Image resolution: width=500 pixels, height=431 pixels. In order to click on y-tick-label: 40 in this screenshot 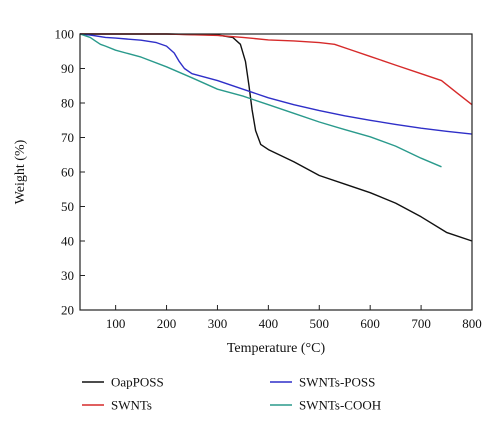, I will do `click(67, 241)`.